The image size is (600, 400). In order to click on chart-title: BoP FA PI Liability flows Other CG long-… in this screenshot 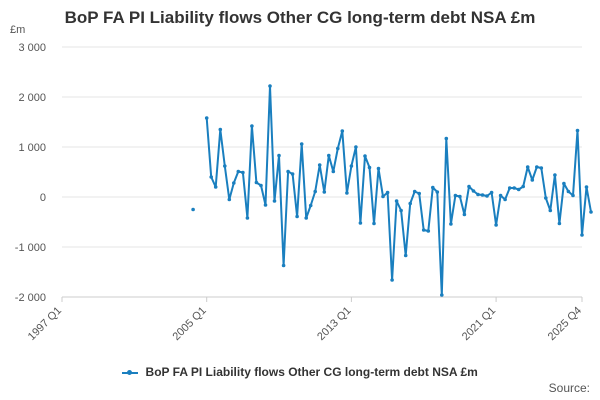, I will do `click(300, 17)`.